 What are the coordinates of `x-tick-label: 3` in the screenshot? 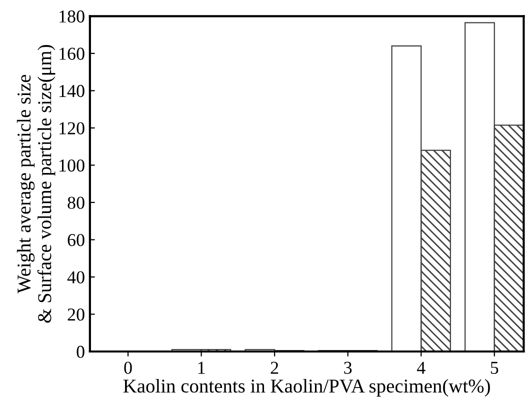 It's located at (348, 368).